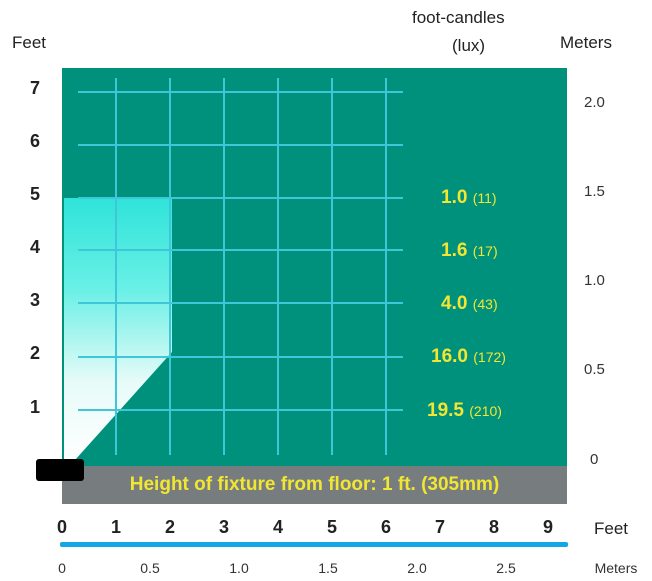  What do you see at coordinates (115, 527) in the screenshot?
I see `bottom-feet-tick-1: 1` at bounding box center [115, 527].